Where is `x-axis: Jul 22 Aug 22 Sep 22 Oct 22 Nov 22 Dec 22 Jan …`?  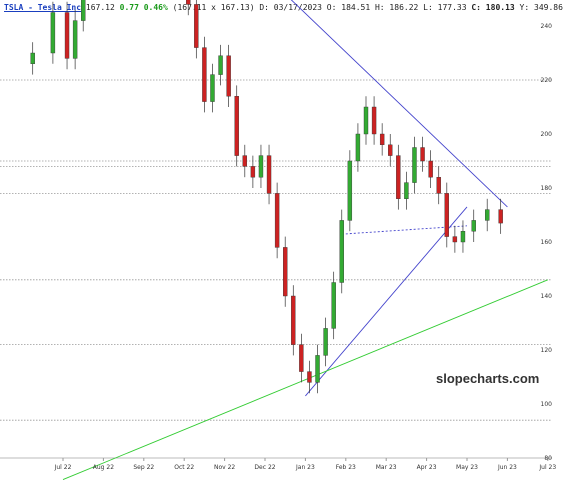
x-axis: Jul 22 Aug 22 Sep 22 Oct 22 Nov 22 Dec 22 Jan … is located at coordinates (305, 464).